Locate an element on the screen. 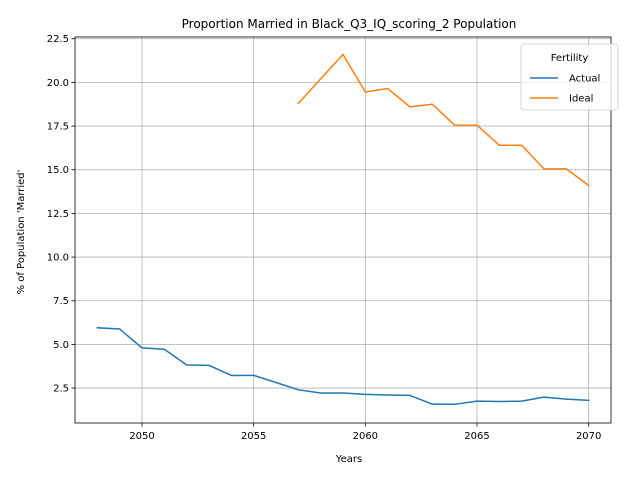  legend-title: Fertility is located at coordinates (570, 58).